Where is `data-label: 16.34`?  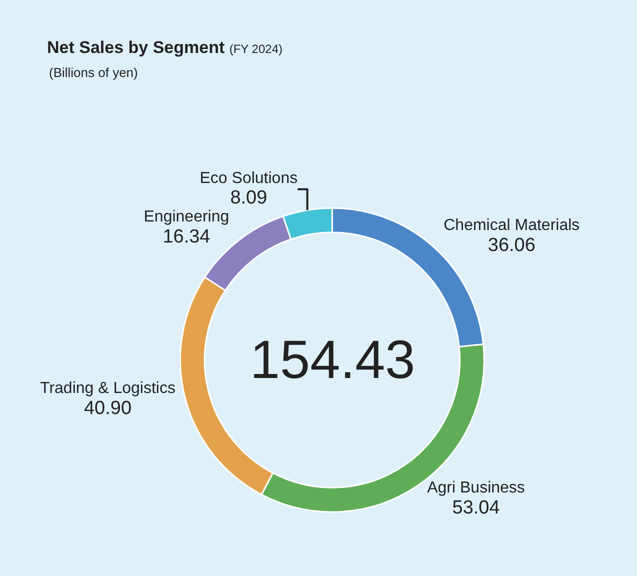 data-label: 16.34 is located at coordinates (186, 237).